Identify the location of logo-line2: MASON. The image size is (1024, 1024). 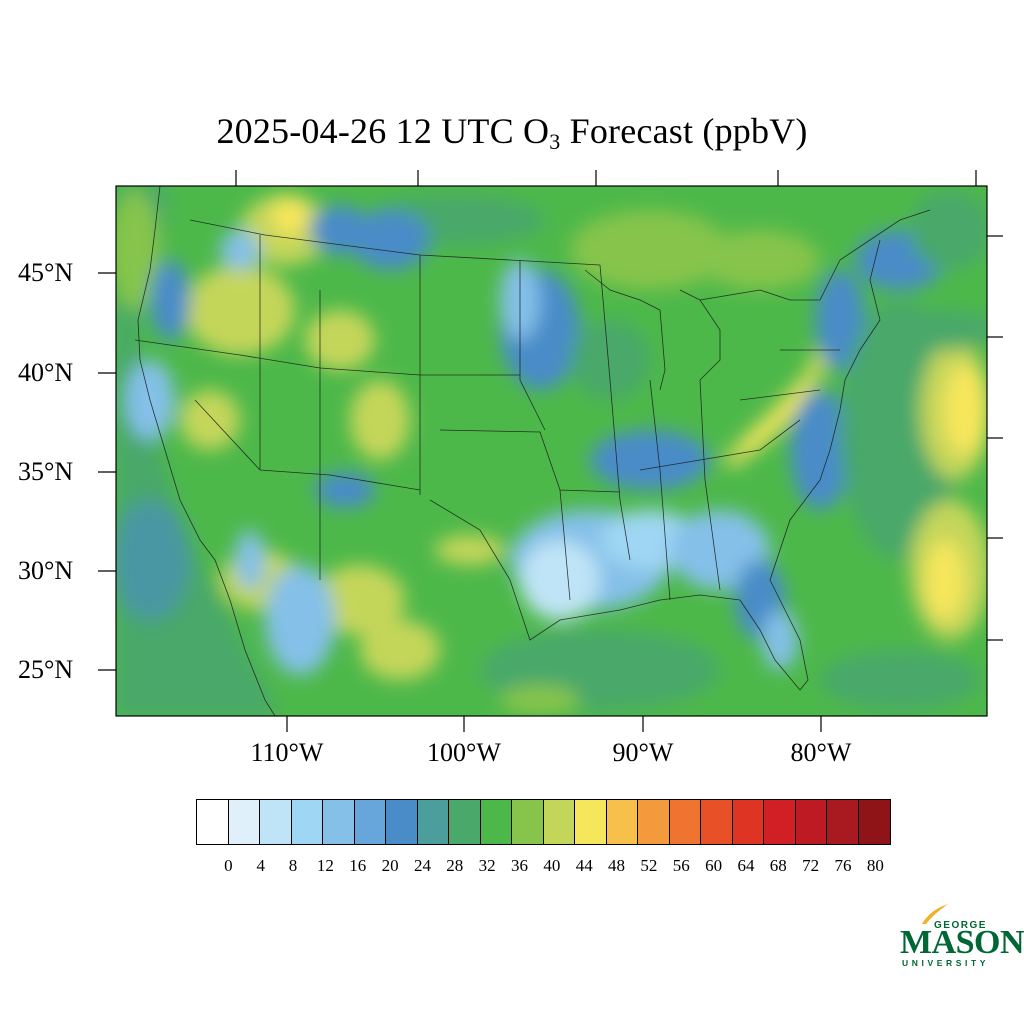
(962, 942).